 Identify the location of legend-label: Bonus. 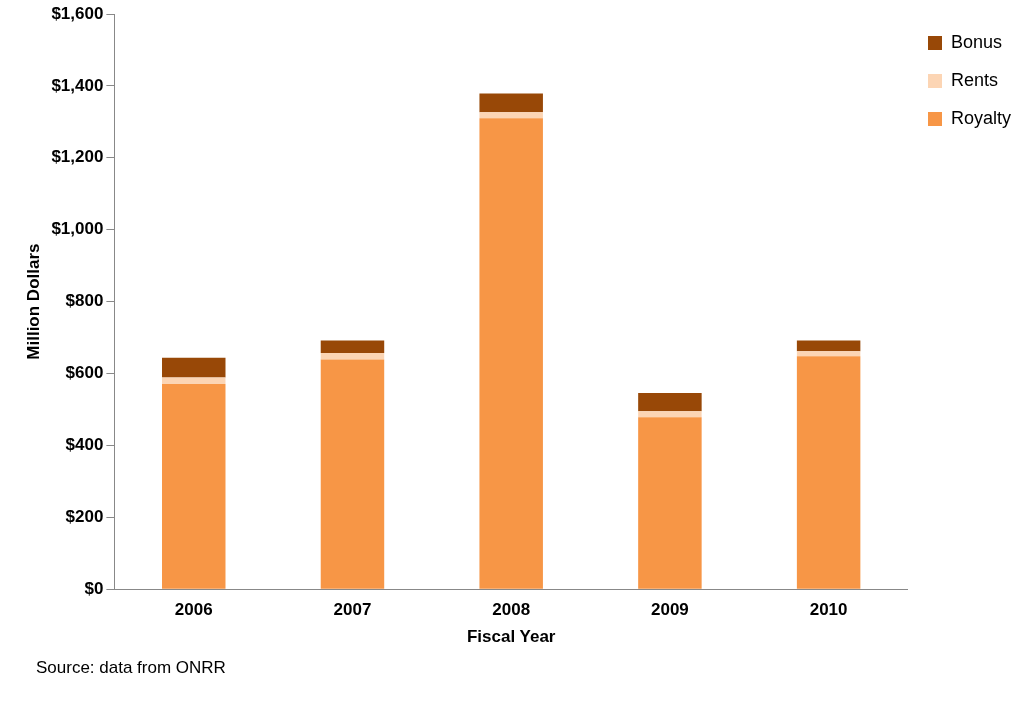
(976, 41).